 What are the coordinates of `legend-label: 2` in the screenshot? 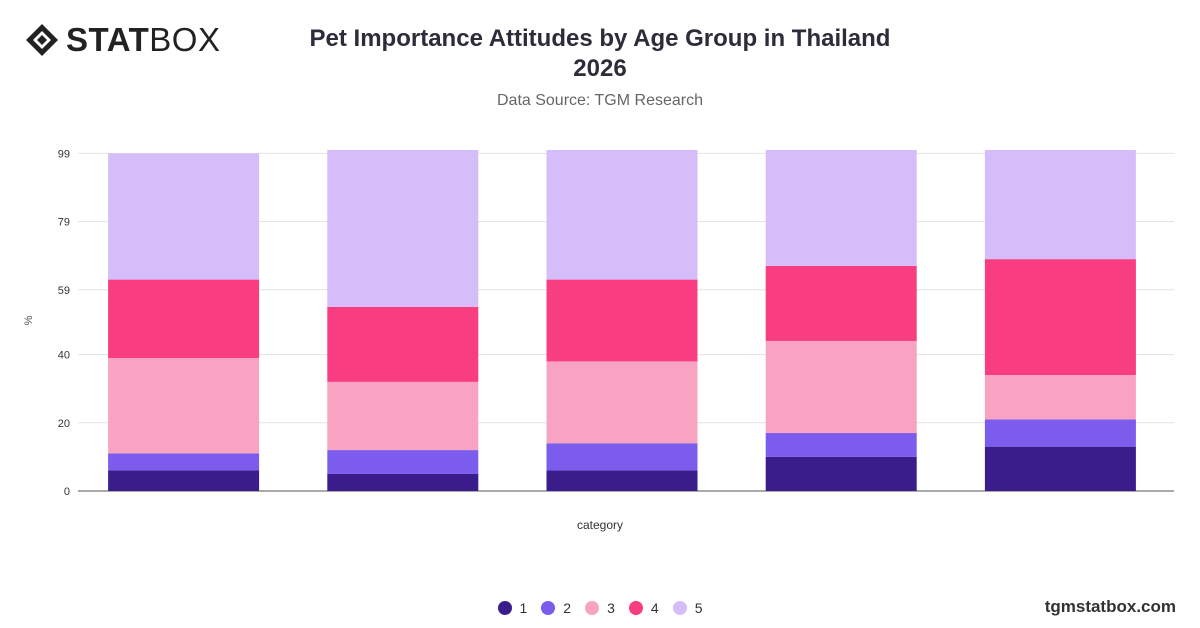 It's located at (567, 608).